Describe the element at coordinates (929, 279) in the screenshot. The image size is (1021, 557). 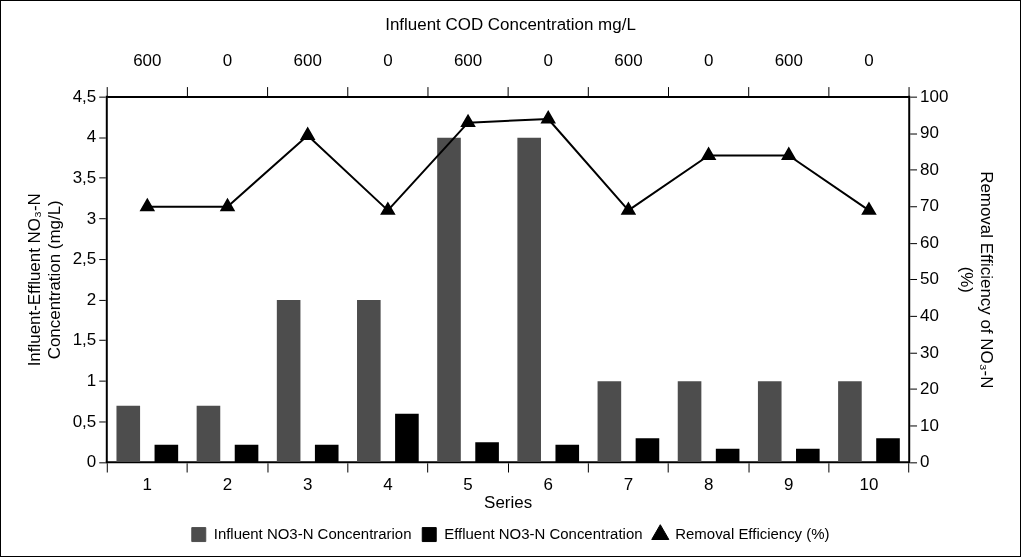
I see `y2-tick-label: 50` at that location.